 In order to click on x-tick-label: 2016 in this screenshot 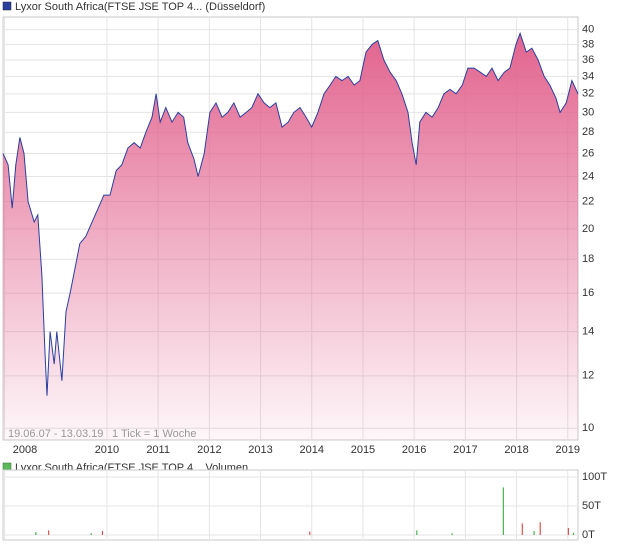, I will do `click(414, 450)`.